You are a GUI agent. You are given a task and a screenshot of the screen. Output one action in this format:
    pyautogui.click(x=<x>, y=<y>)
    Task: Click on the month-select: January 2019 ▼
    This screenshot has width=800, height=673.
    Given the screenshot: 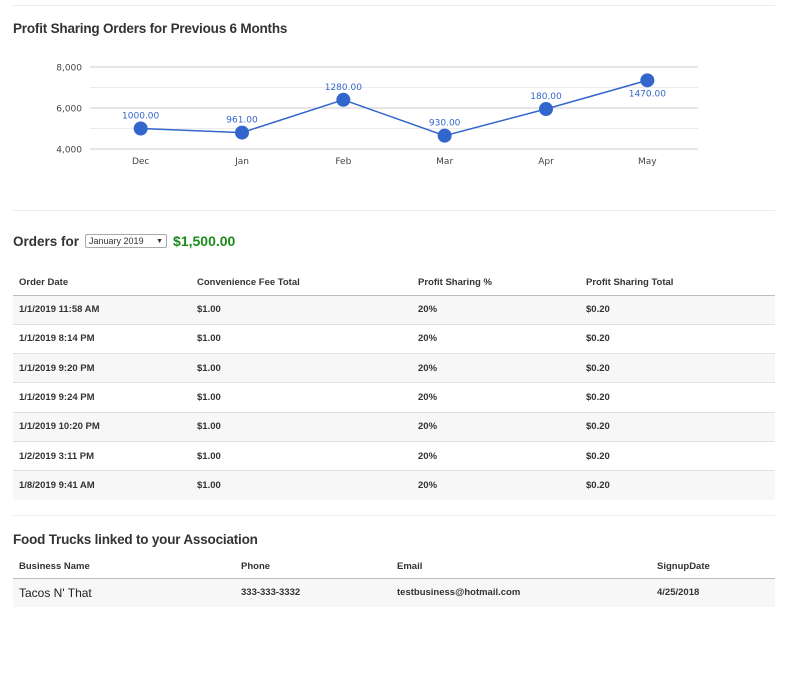 What is the action you would take?
    pyautogui.click(x=126, y=241)
    